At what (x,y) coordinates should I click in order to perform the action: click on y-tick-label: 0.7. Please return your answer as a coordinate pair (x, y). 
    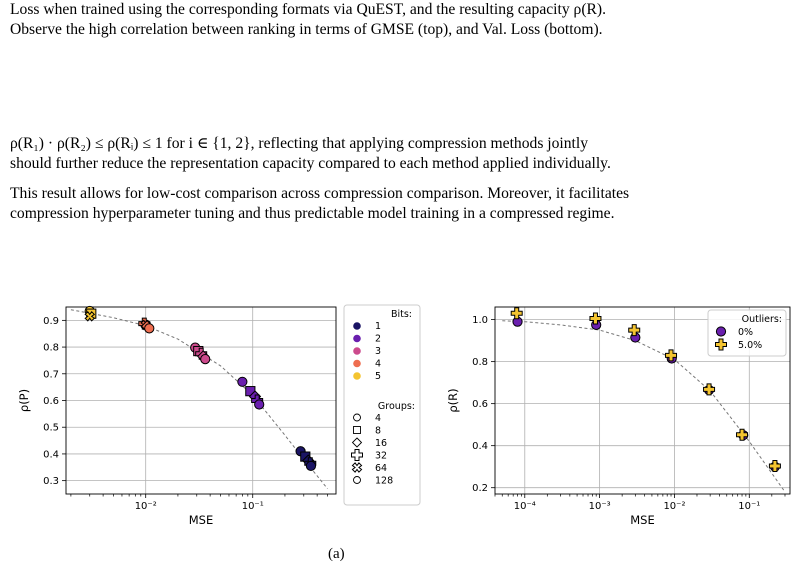
    Looking at the image, I should click on (51, 374).